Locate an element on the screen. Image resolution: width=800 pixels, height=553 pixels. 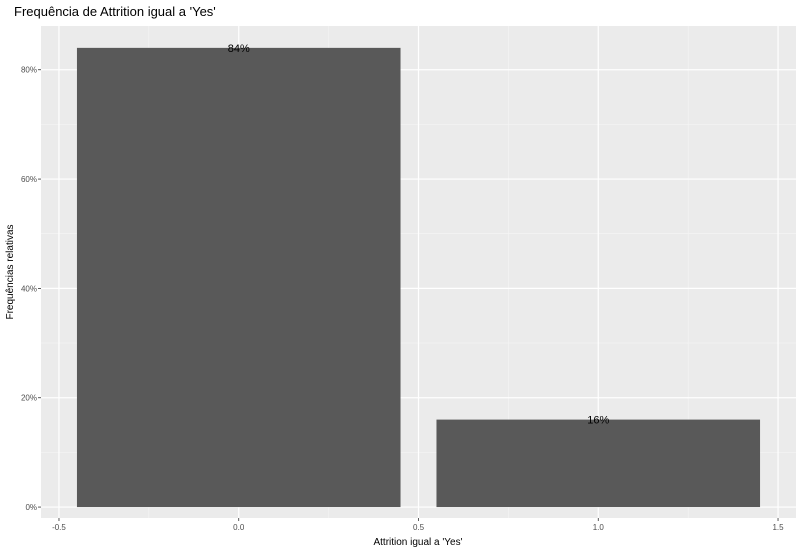
x-axis-title: Attrition igual a 'Yes' is located at coordinates (417, 542).